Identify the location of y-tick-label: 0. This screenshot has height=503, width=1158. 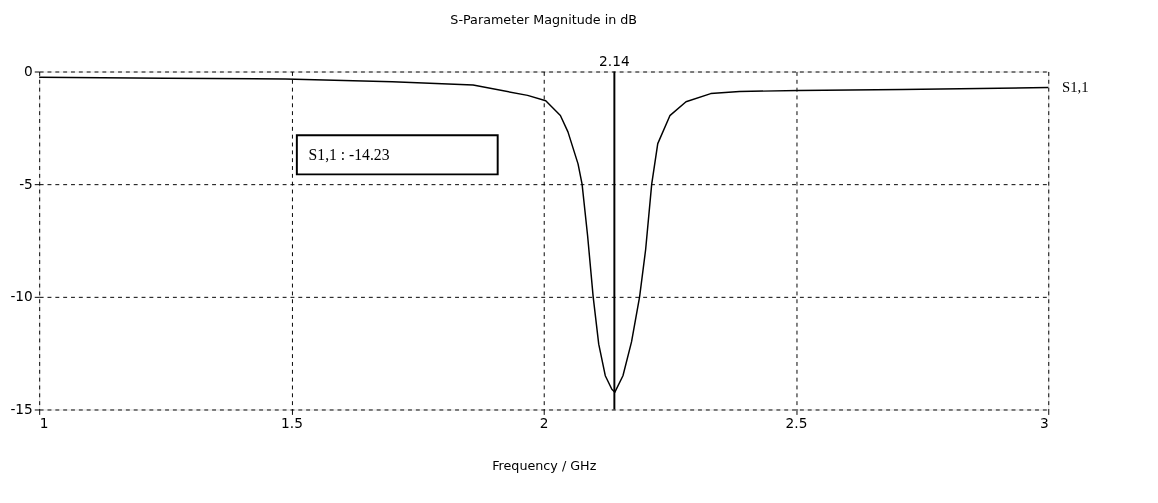
(28, 70).